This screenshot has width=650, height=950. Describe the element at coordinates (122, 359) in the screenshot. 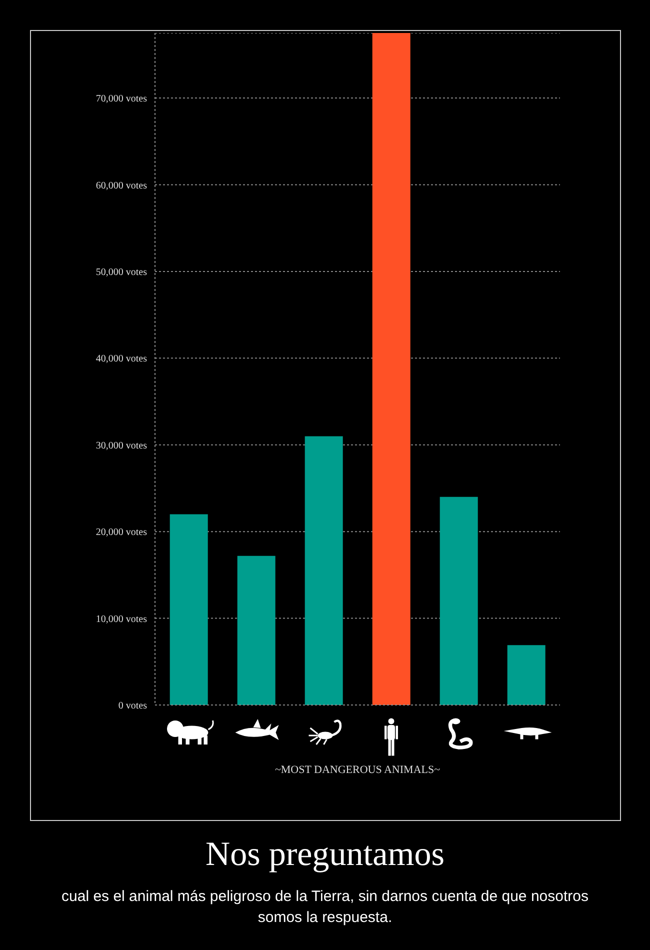

I see `y-tick-label: 40,000 votes` at that location.